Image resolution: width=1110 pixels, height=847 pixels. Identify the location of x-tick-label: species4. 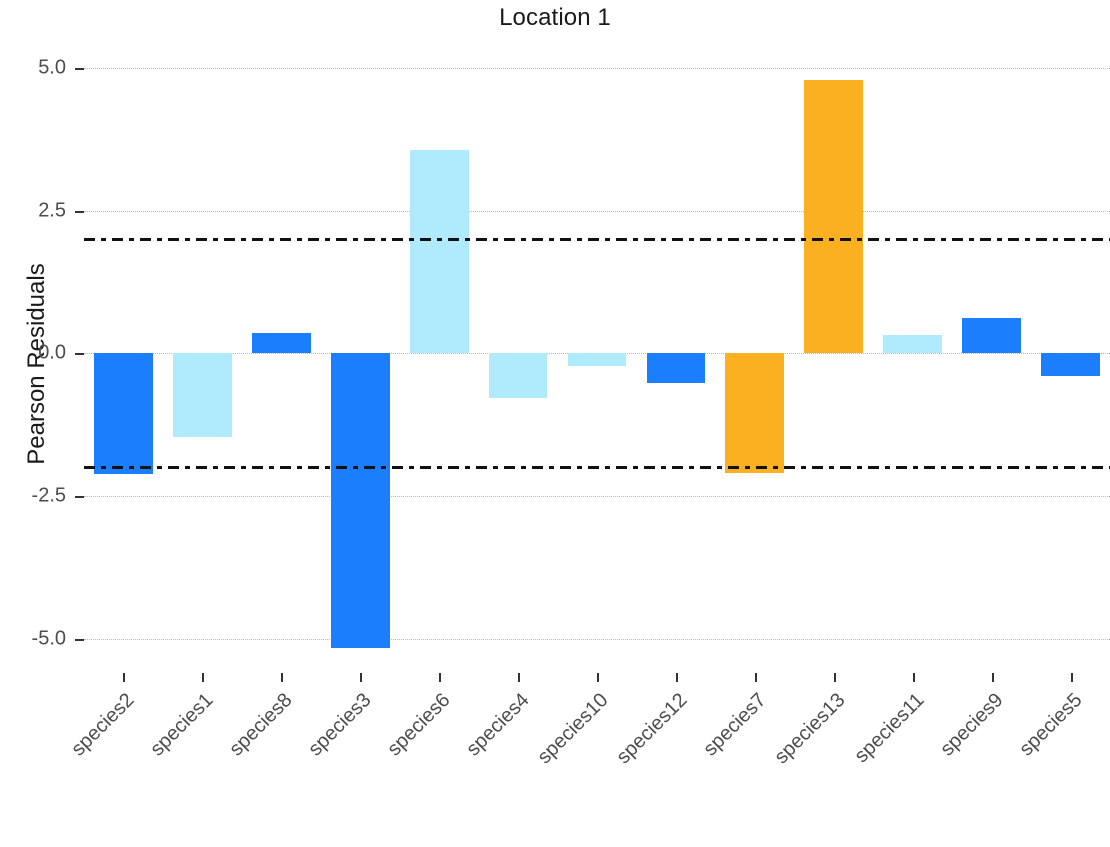
(498, 725).